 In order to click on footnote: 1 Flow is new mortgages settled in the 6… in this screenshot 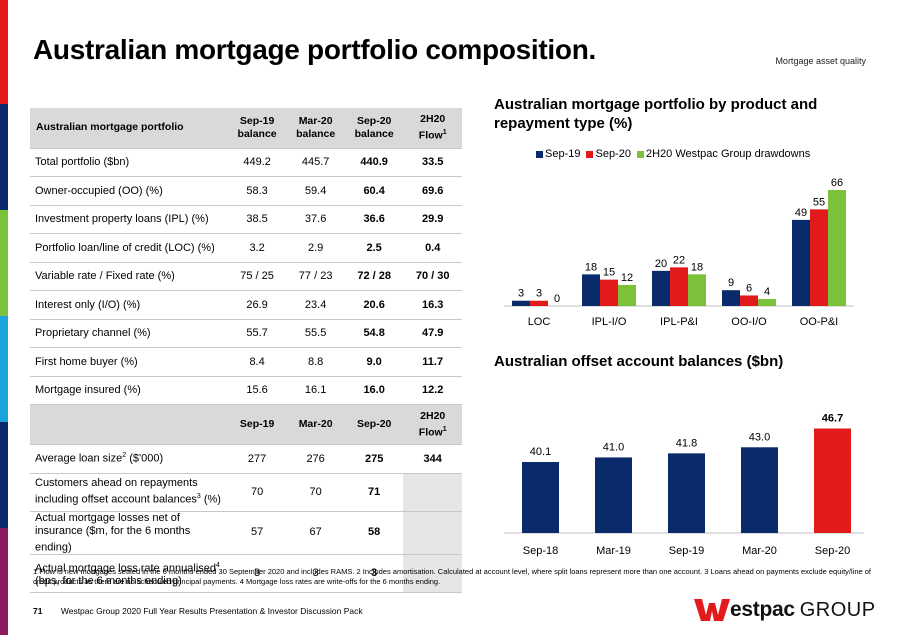, I will do `click(452, 576)`.